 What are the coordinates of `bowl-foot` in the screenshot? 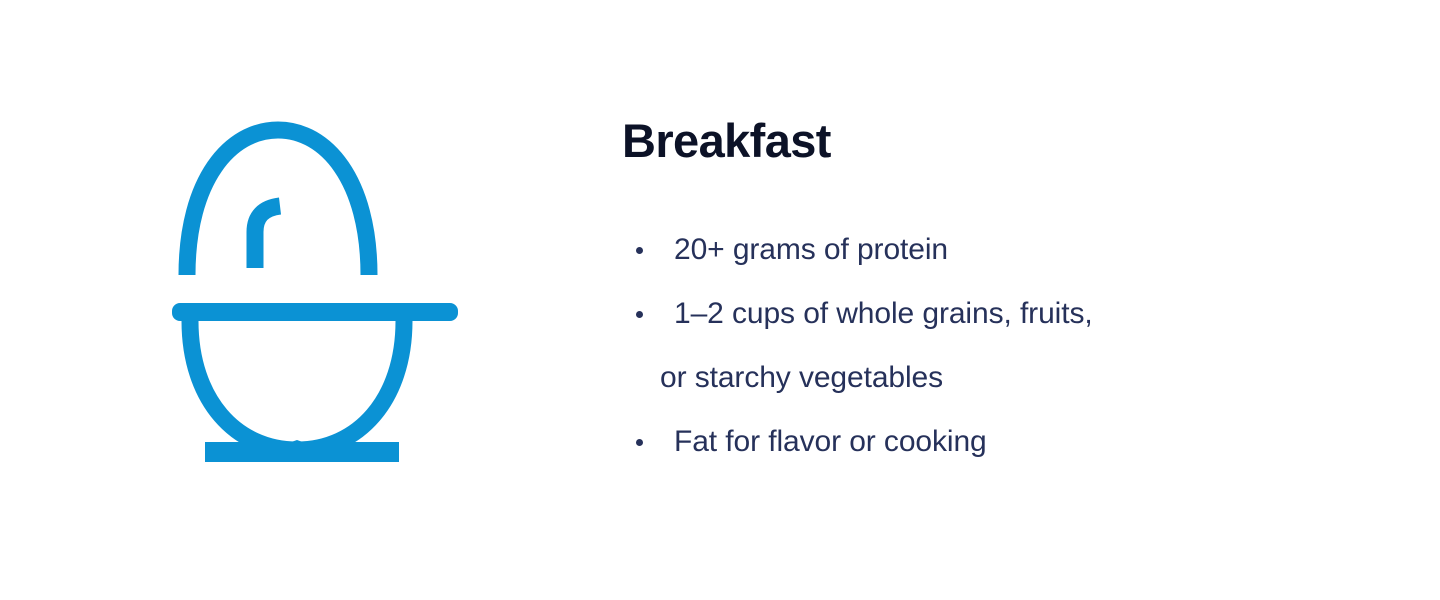 It's located at (302, 452).